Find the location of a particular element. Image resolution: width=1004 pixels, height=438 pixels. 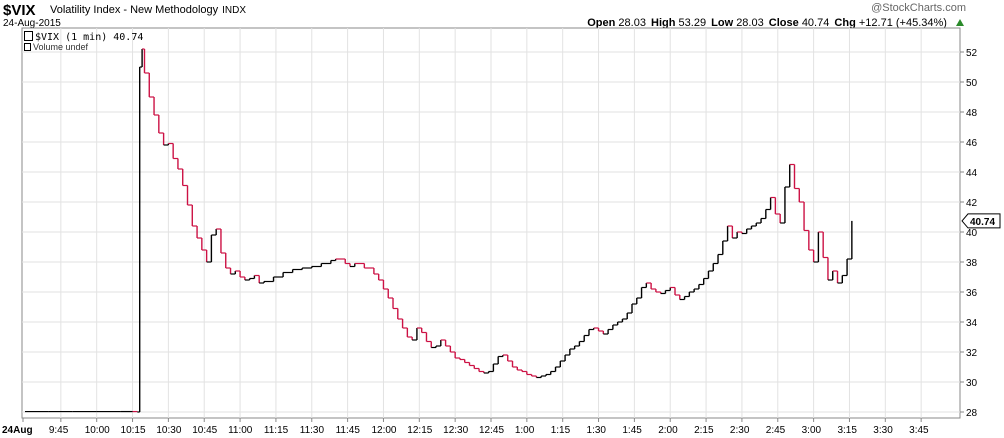

symbol-label: $VIX is located at coordinates (19, 10).